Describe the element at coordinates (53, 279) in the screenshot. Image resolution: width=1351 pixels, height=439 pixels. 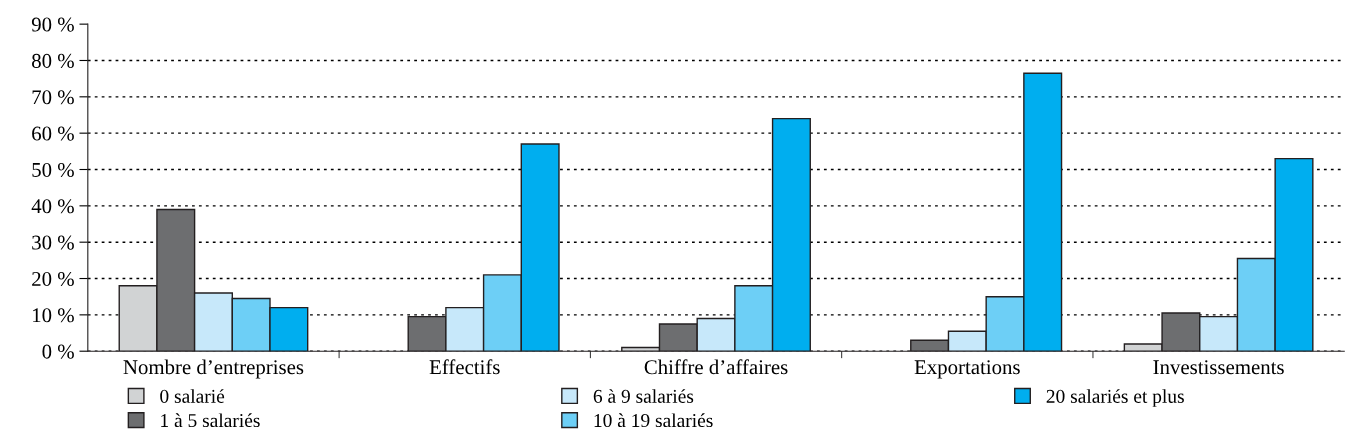
I see `y-tick-label: 20 %` at that location.